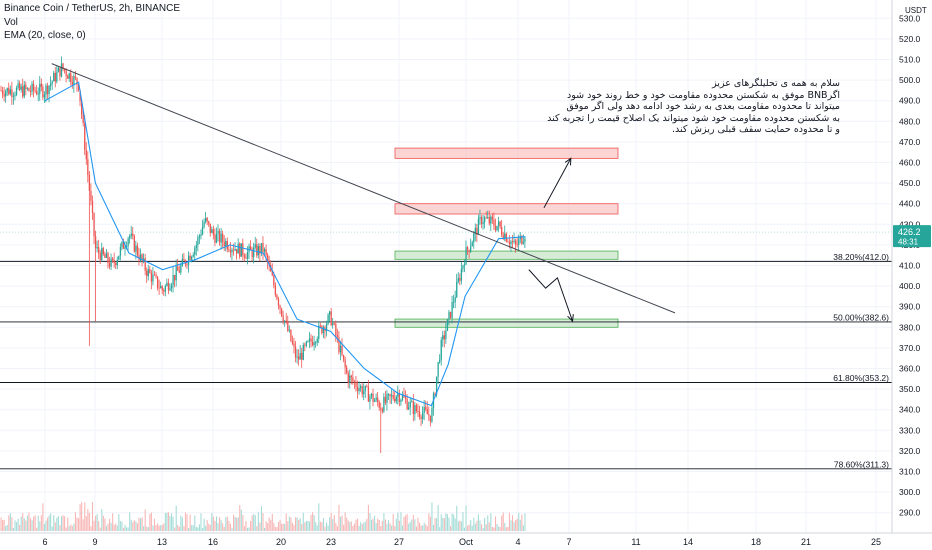  I want to click on price-tick-label: 500.0, so click(910, 80).